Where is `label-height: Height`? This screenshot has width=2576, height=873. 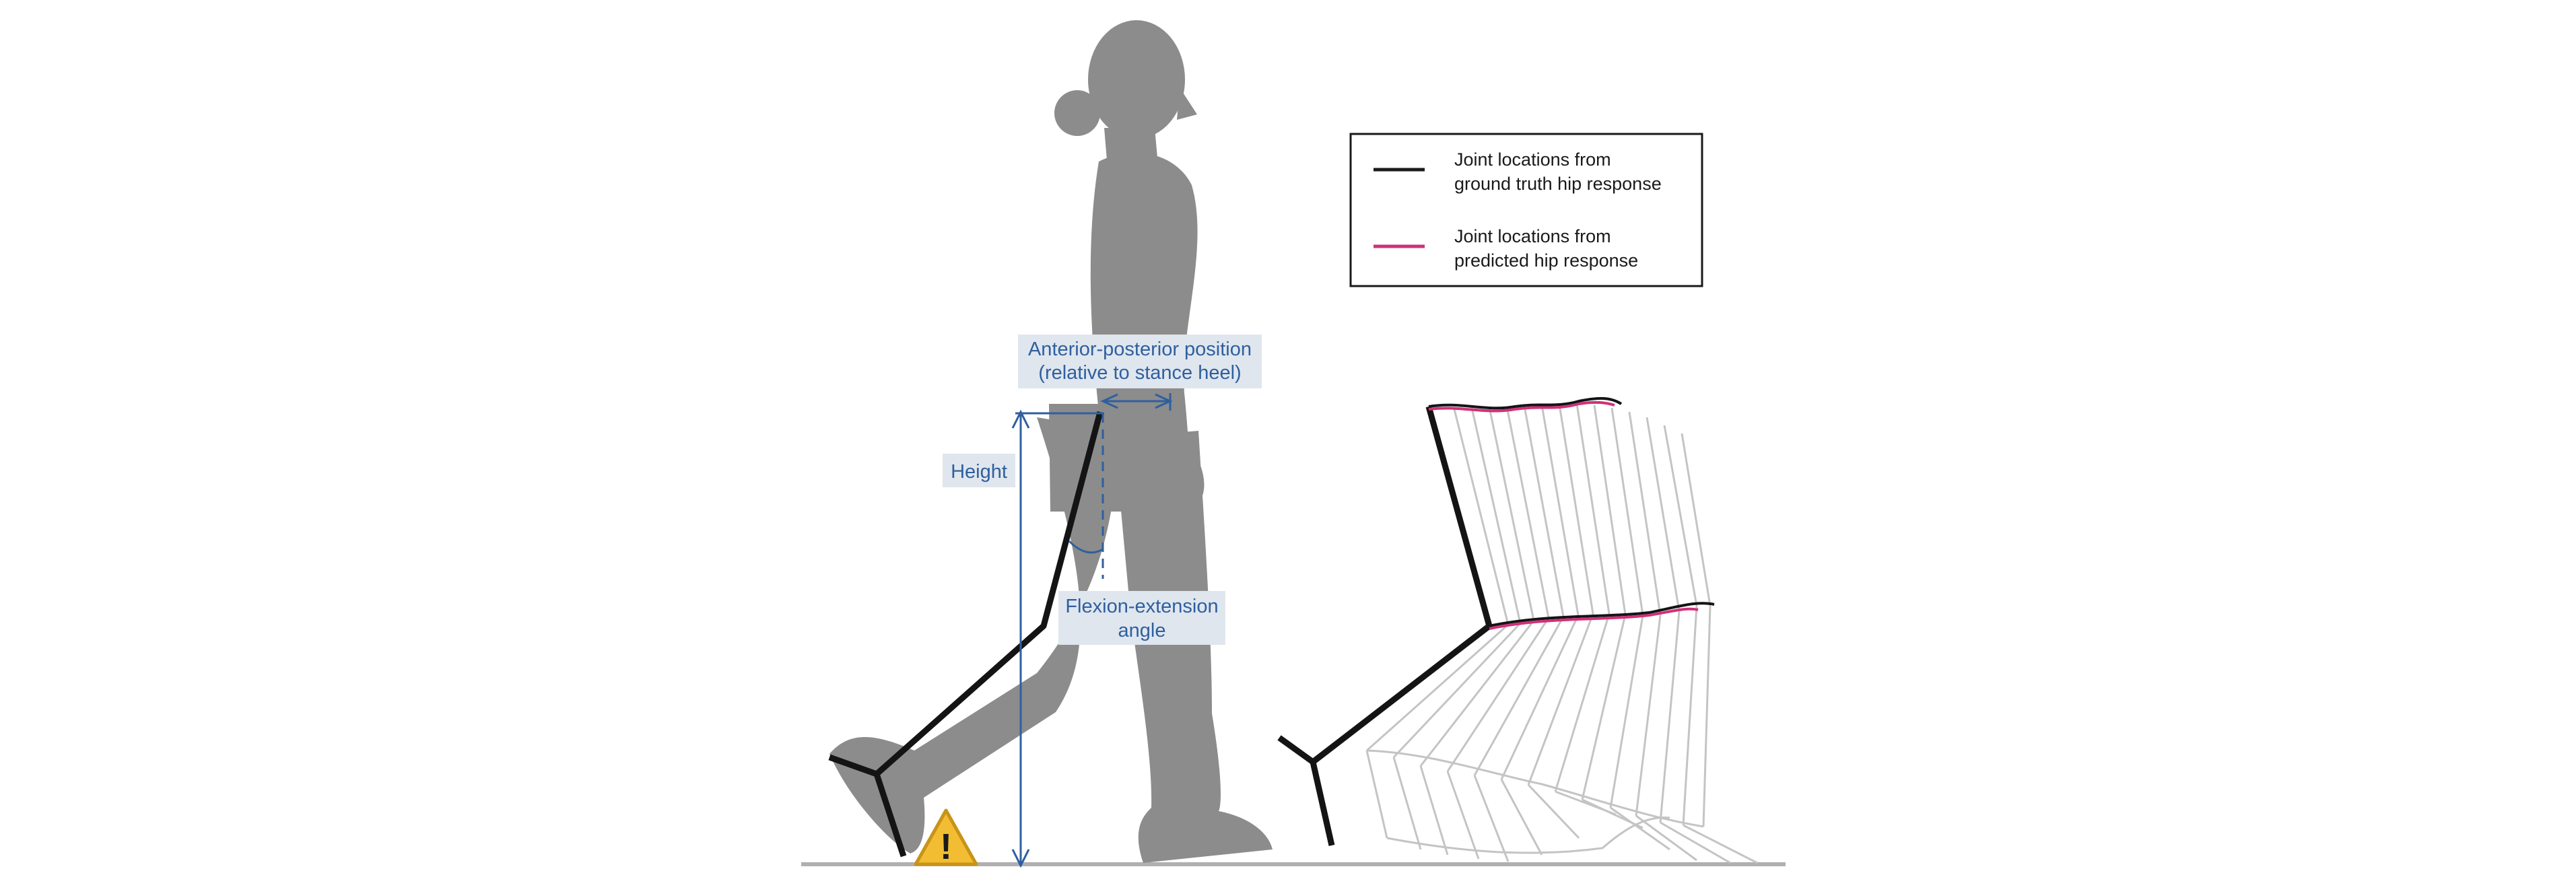
label-height: Height is located at coordinates (979, 470).